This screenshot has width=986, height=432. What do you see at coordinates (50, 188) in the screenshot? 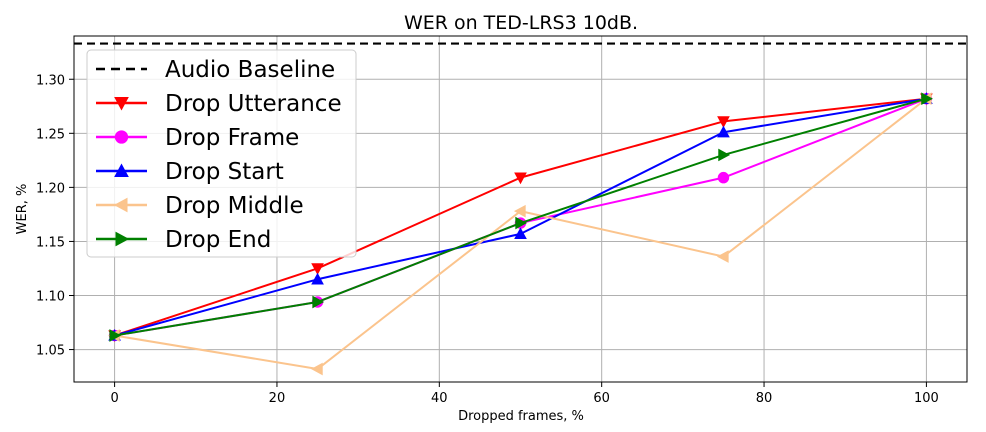
I see `y-tick-label: 1.20` at bounding box center [50, 188].